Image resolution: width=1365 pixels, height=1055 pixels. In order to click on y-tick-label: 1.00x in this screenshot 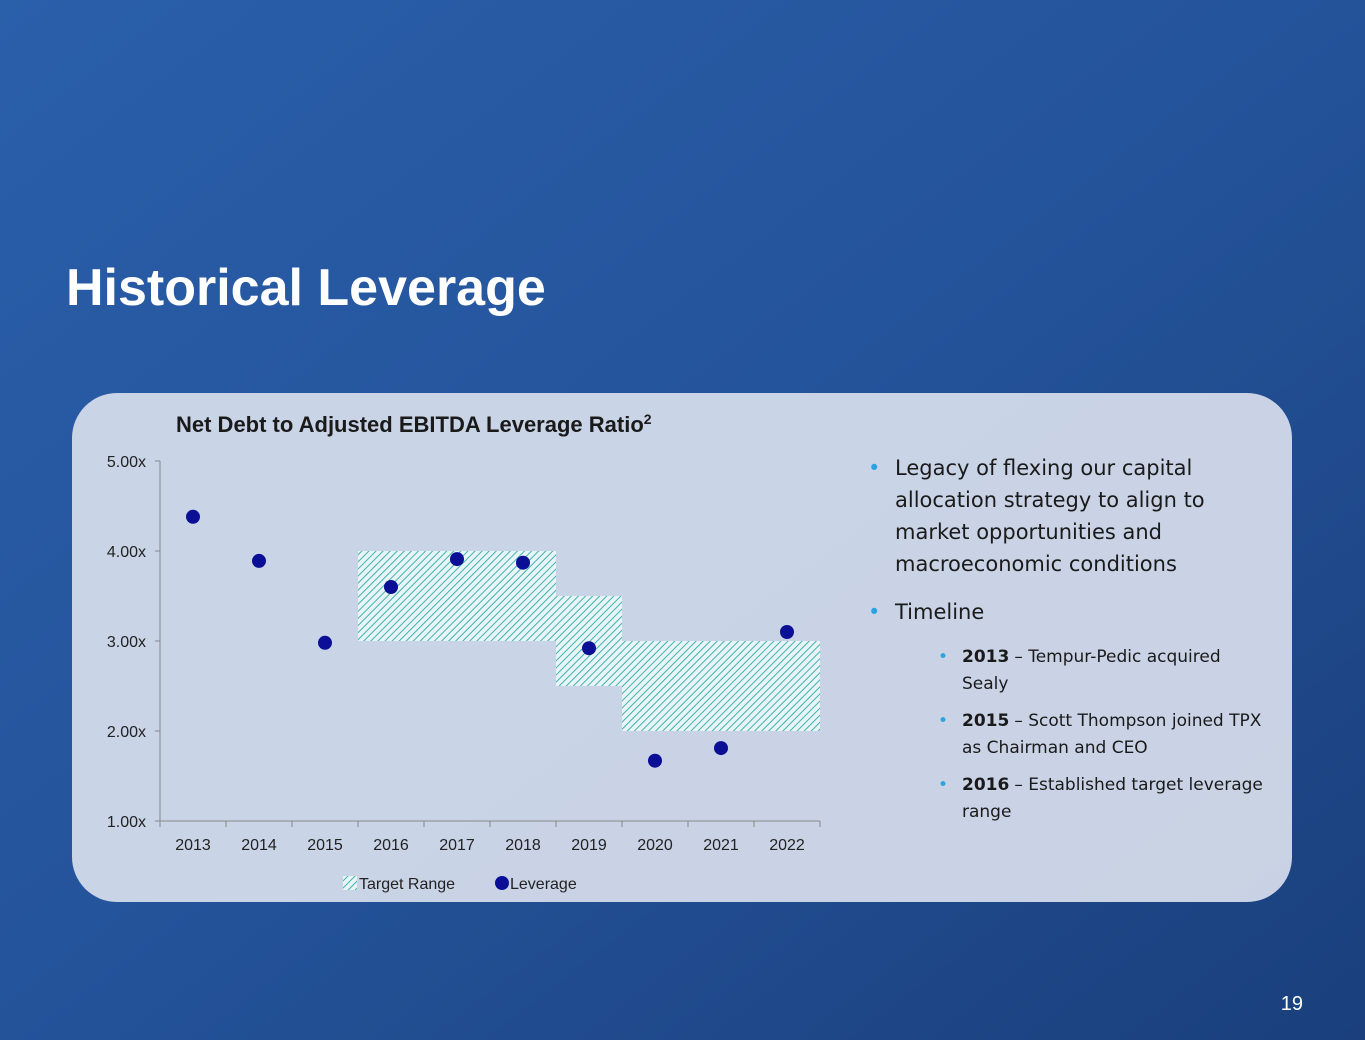, I will do `click(126, 822)`.